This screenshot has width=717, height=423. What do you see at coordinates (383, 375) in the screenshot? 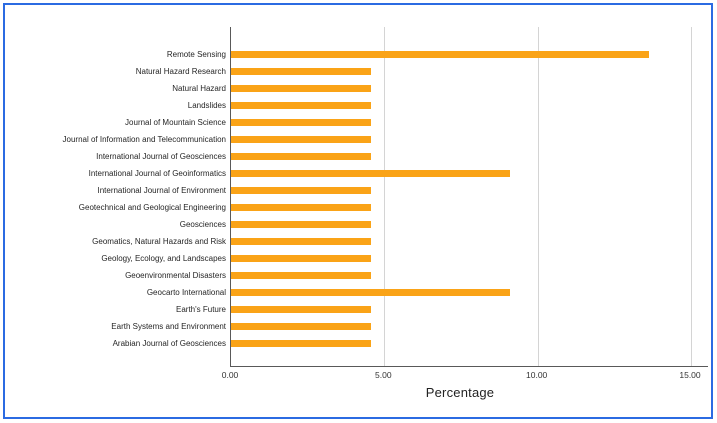
I see `x-tick-label: 5.00` at bounding box center [383, 375].